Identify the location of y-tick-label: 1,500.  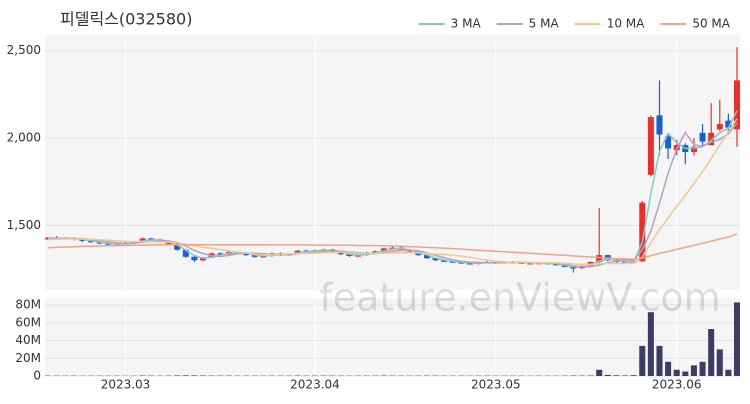
(24, 225).